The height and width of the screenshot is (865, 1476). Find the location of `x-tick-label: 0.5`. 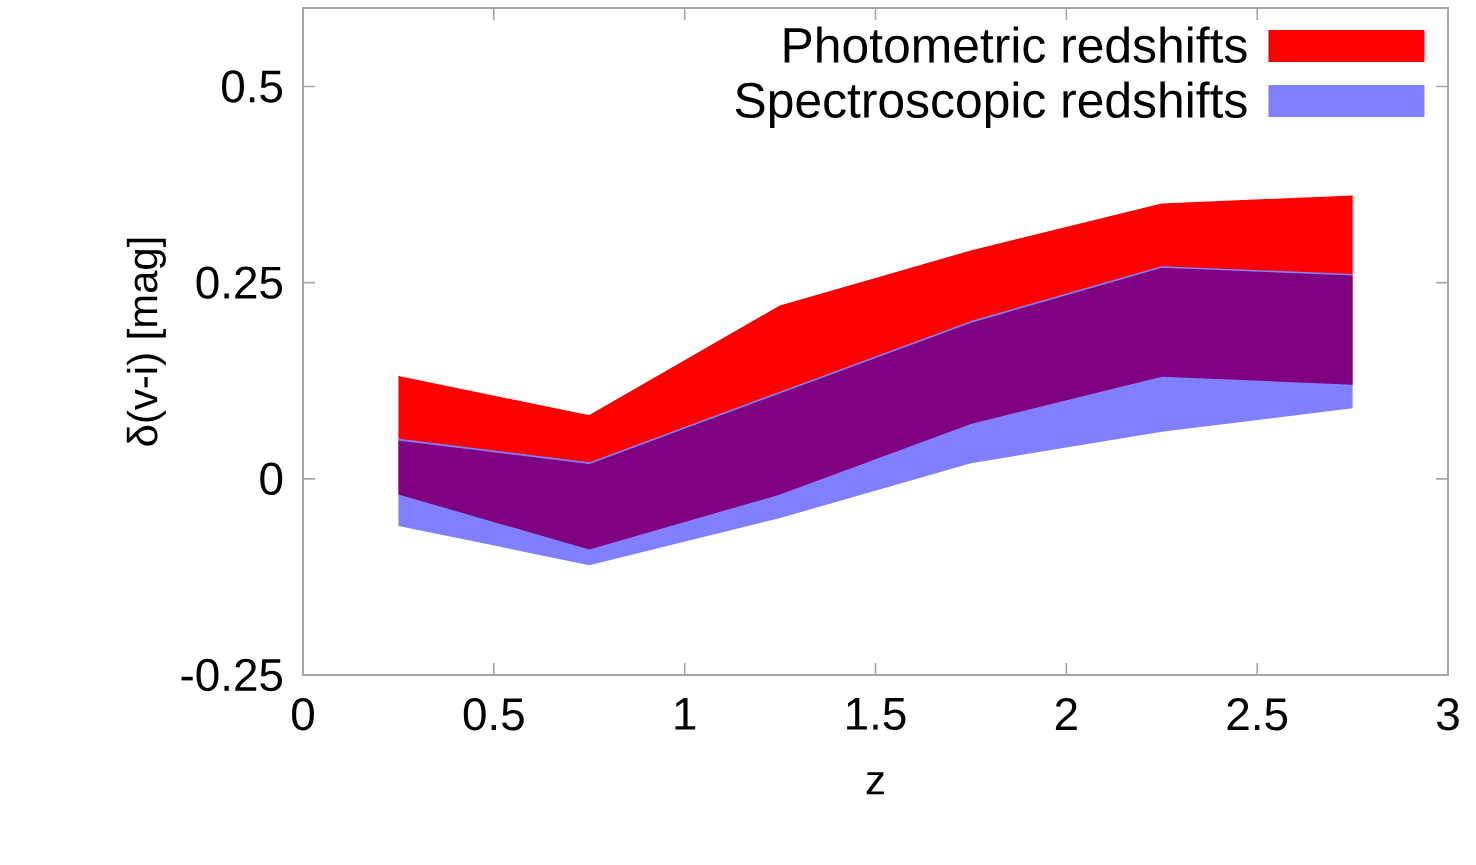

x-tick-label: 0.5 is located at coordinates (493, 714).